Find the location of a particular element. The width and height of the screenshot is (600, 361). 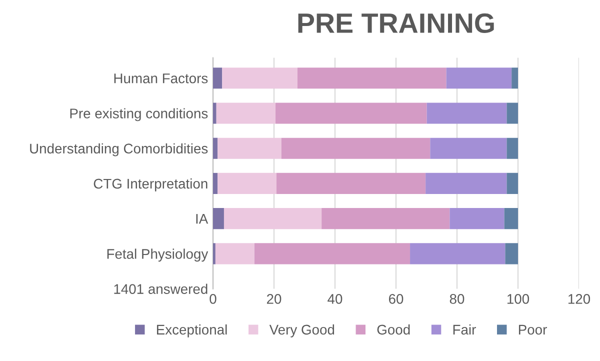

y-tick-label: IA is located at coordinates (202, 219).